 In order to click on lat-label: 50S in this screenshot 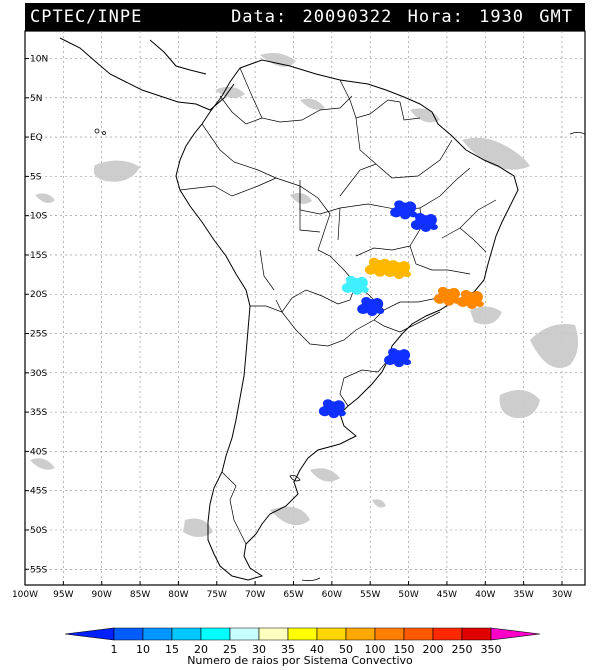, I will do `click(38, 531)`.